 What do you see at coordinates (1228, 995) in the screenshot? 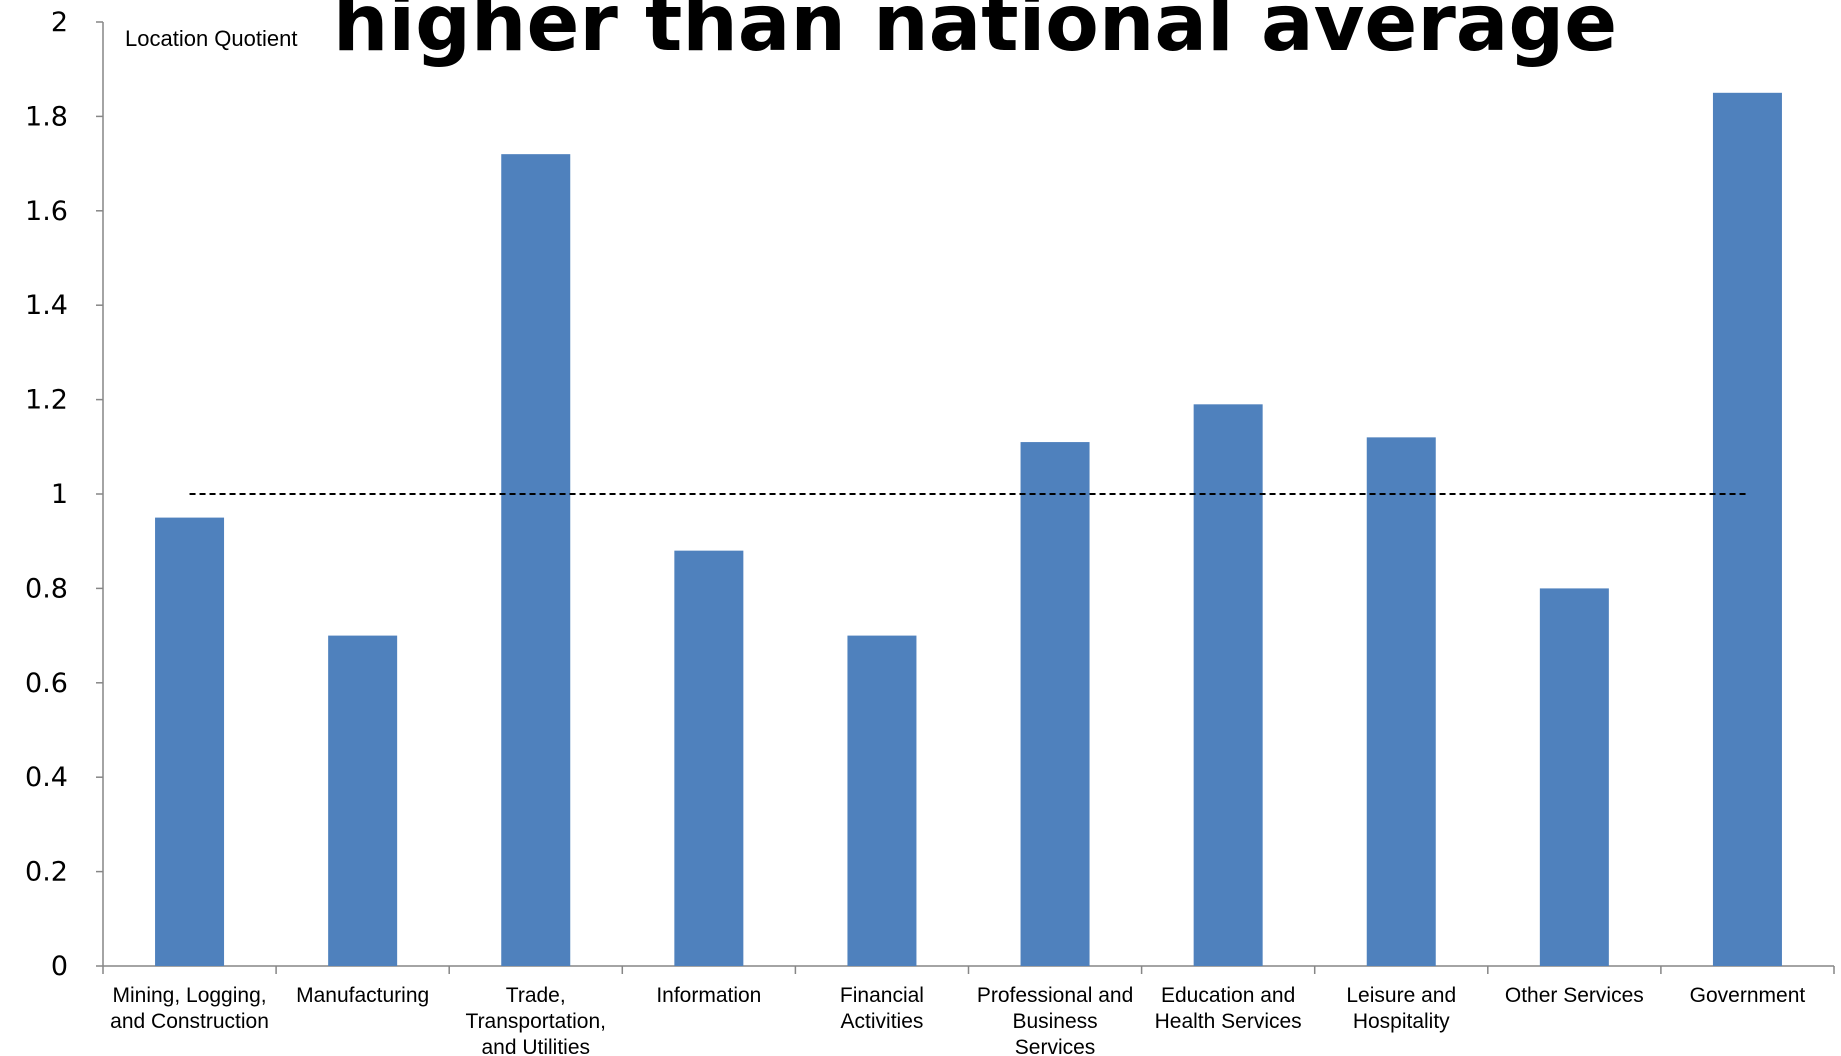
I see `x-tick-label-line: Education and` at bounding box center [1228, 995].